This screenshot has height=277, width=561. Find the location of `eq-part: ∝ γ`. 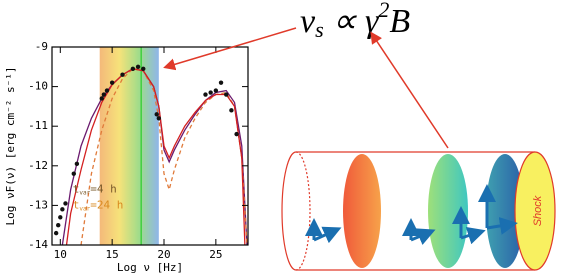

eq-part: ∝ γ is located at coordinates (352, 21).